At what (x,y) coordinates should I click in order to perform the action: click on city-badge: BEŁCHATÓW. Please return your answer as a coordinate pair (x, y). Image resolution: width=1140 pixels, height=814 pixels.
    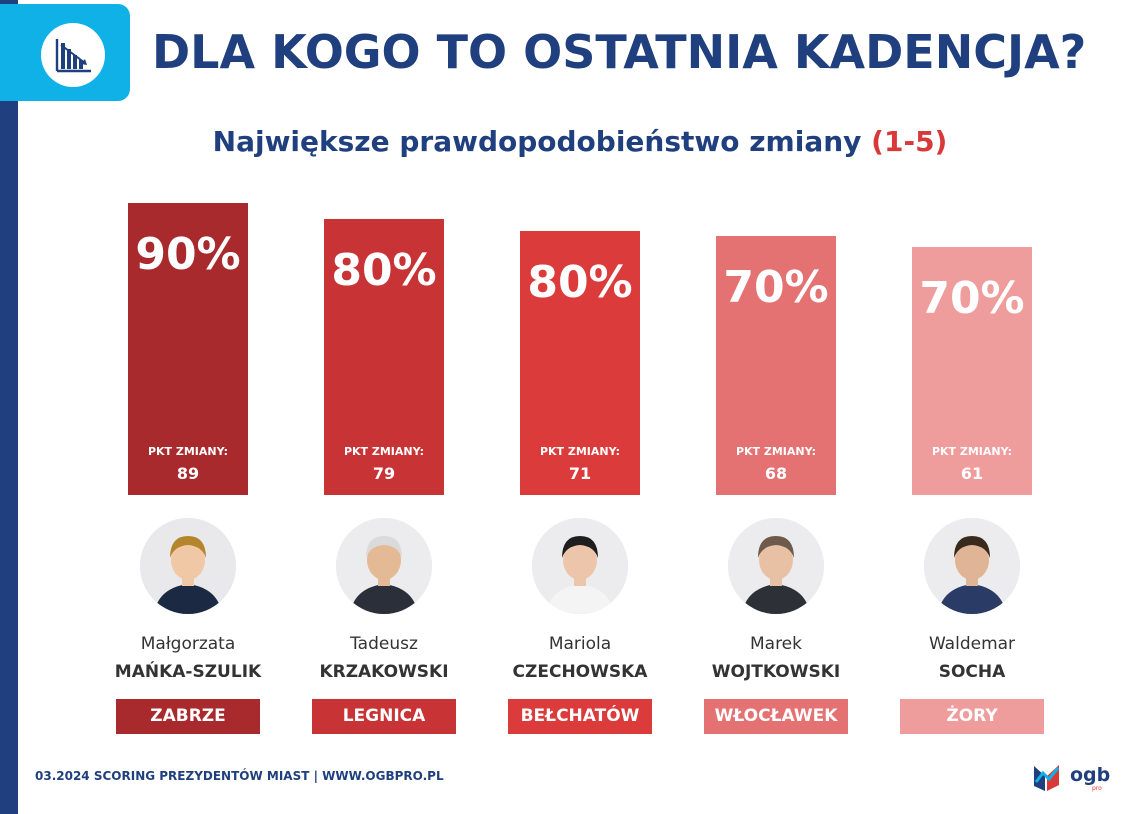
    Looking at the image, I should click on (580, 716).